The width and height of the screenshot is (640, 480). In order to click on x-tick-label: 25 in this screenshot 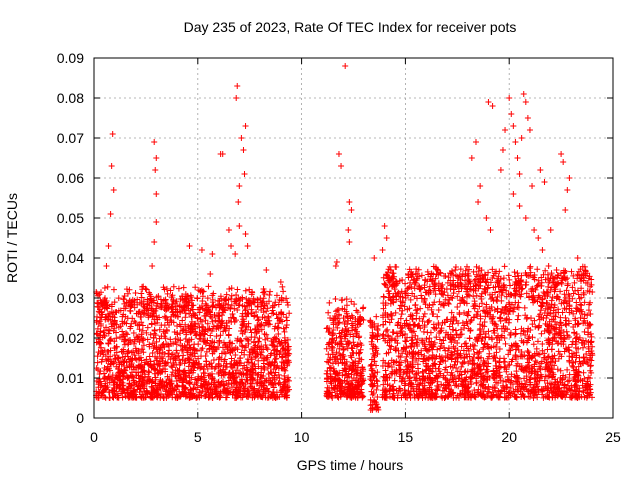, I will do `click(613, 437)`.